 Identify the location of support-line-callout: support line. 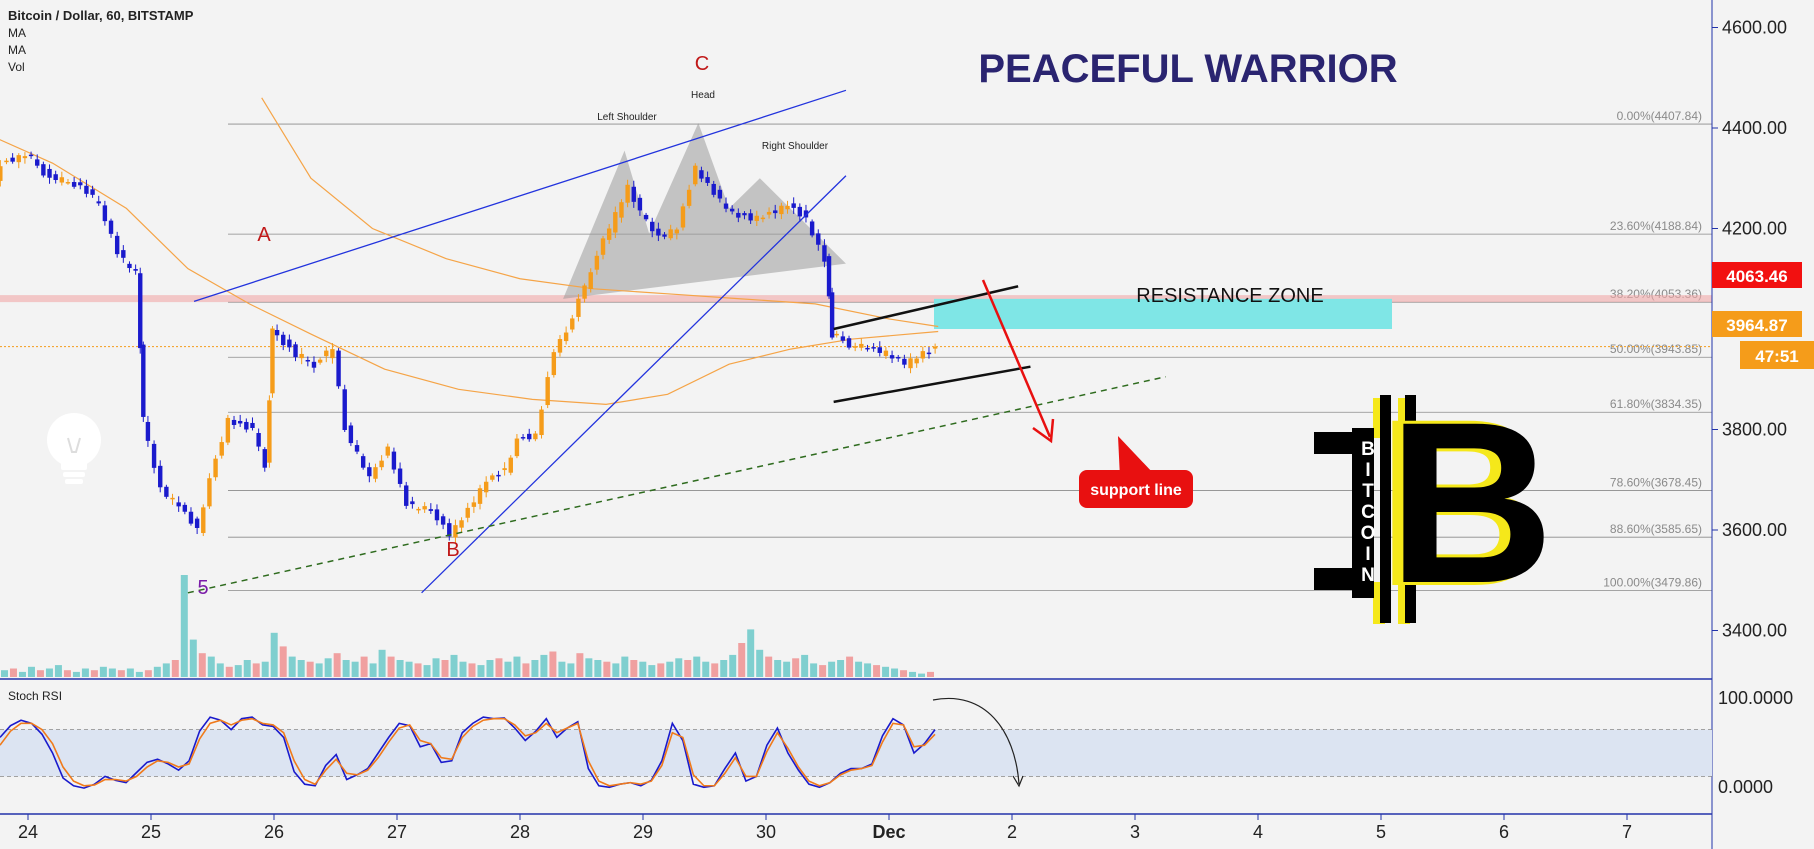
(1136, 472).